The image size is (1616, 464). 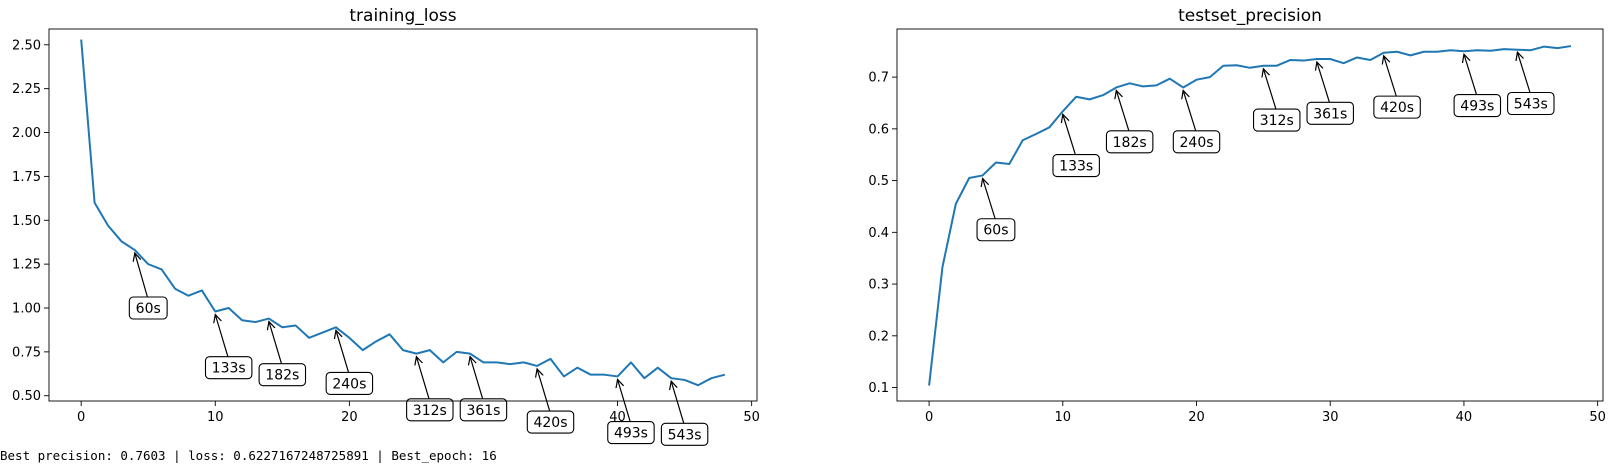 I want to click on y-tick-label: 0.2, so click(x=878, y=336).